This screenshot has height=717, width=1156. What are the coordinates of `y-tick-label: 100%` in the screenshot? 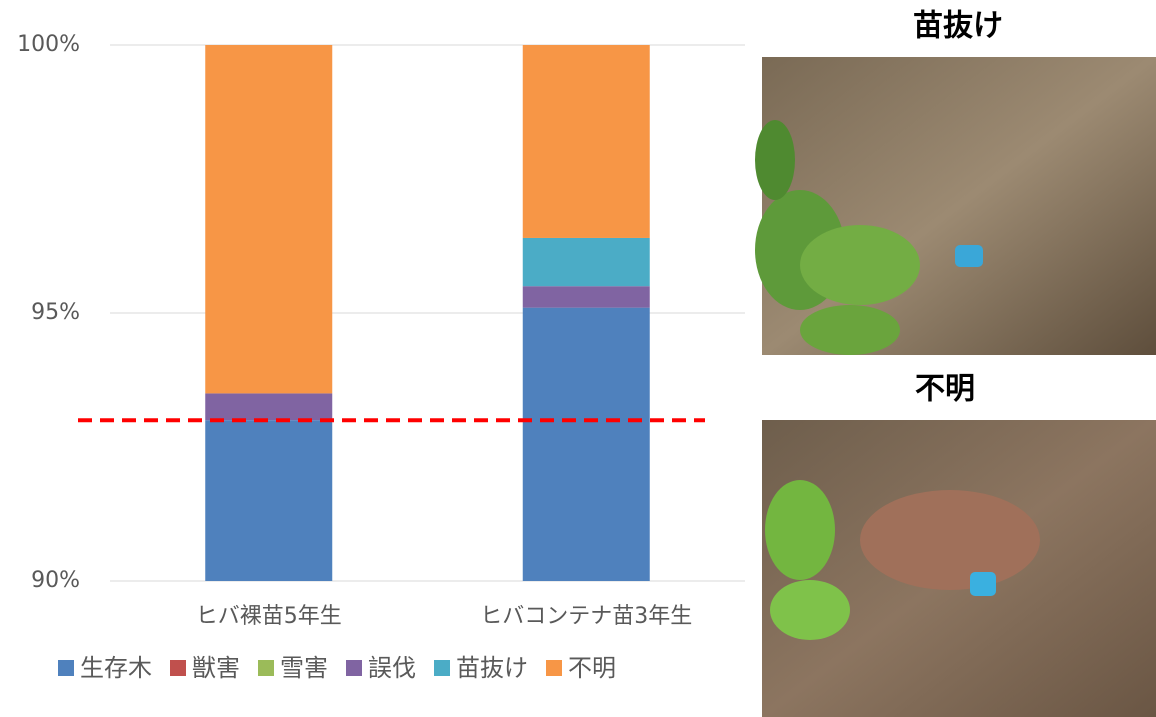 It's located at (48, 44).